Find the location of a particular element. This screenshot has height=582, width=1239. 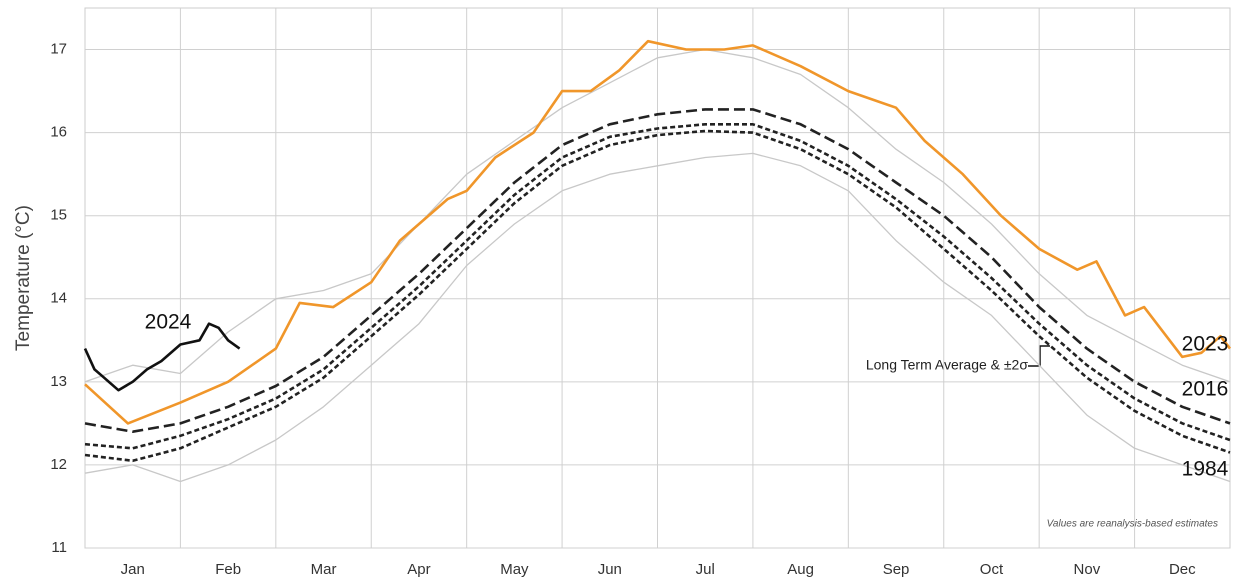

y-tick-label: 17 is located at coordinates (58, 49).